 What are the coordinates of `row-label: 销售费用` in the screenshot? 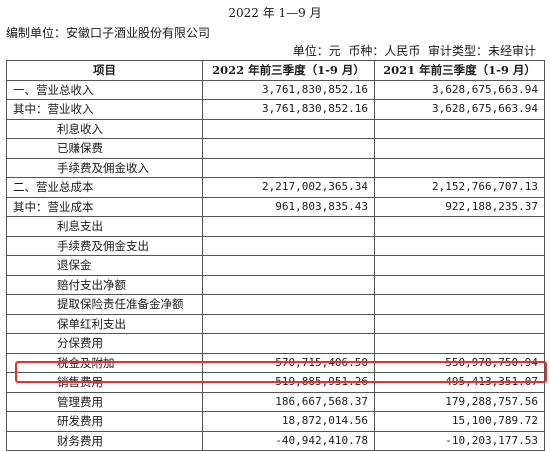 It's located at (104, 382).